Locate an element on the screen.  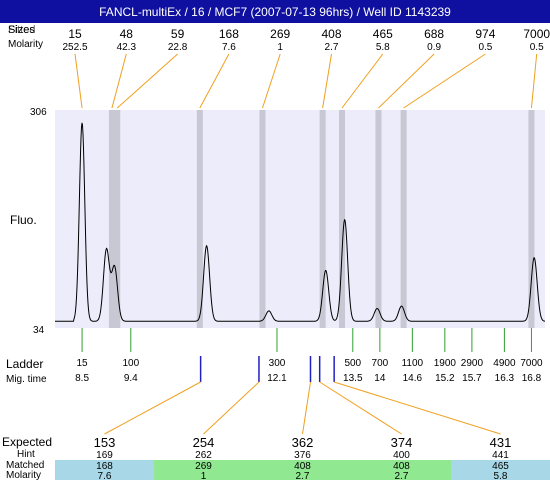
fitted-size-label: 48 is located at coordinates (127, 34).